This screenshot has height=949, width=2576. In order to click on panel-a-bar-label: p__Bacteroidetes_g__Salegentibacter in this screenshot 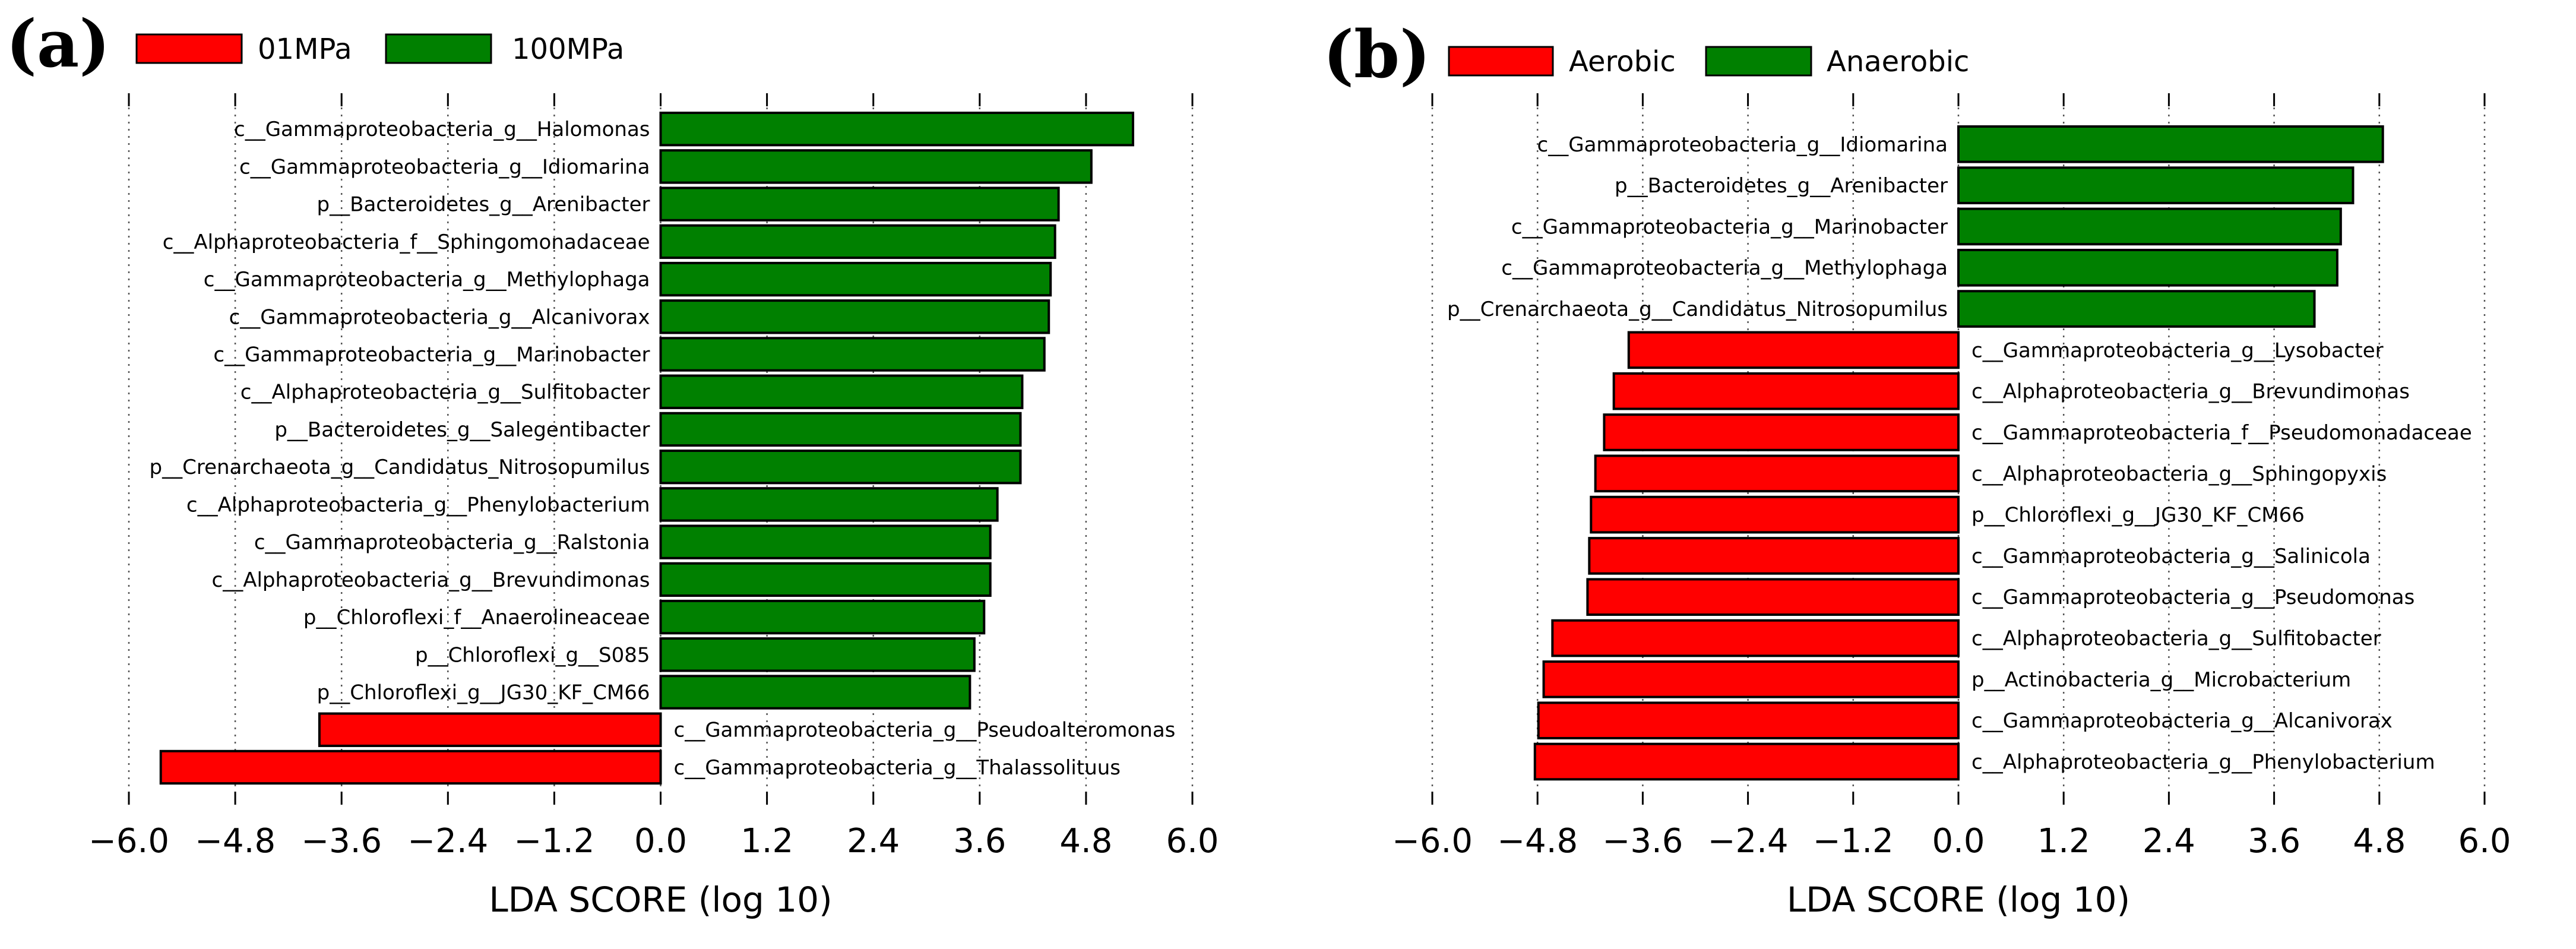, I will do `click(462, 430)`.